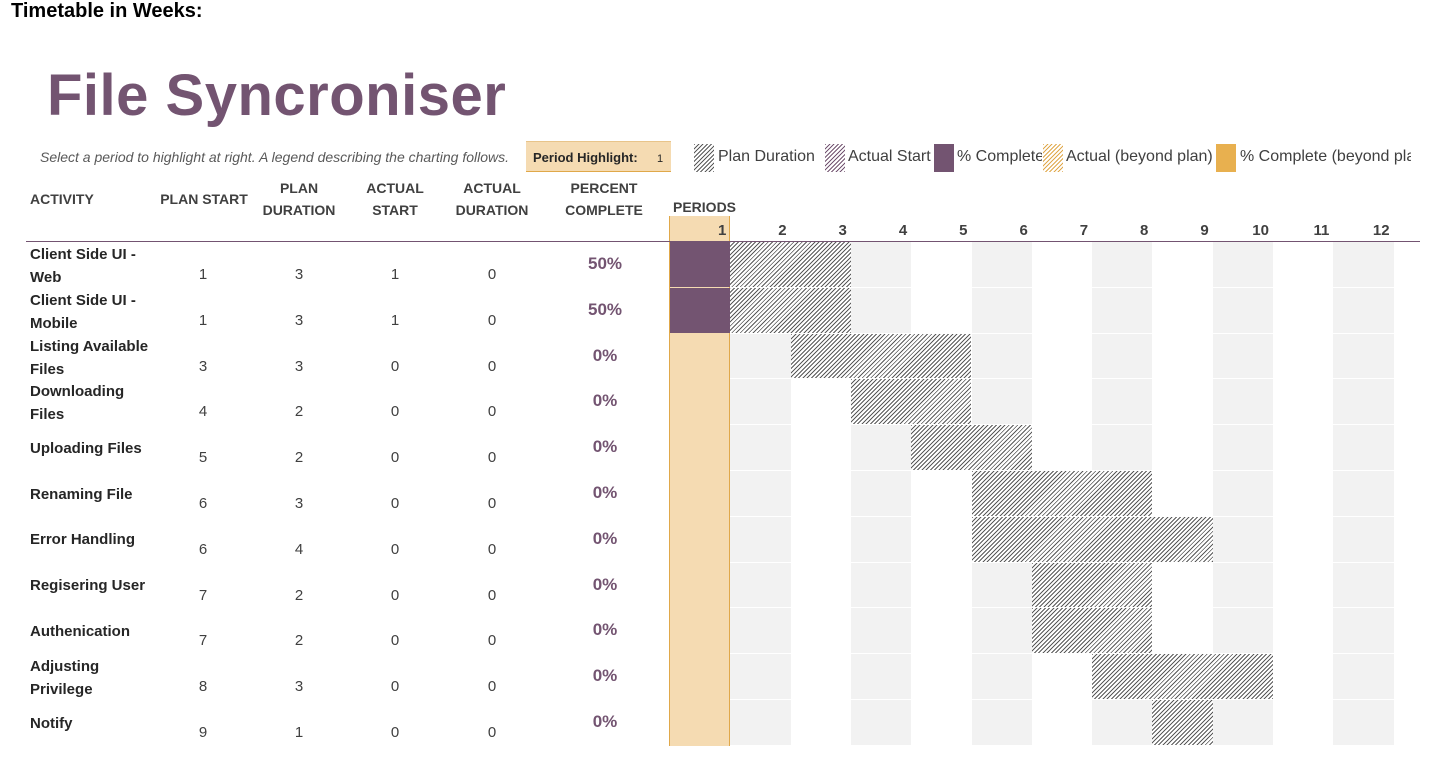 The image size is (1431, 769). I want to click on period-number: 5, so click(963, 230).